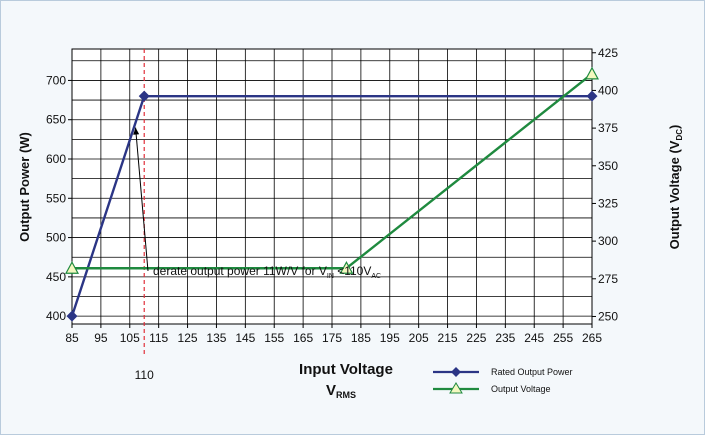  I want to click on y-left-tick-label: 650, so click(56, 120).